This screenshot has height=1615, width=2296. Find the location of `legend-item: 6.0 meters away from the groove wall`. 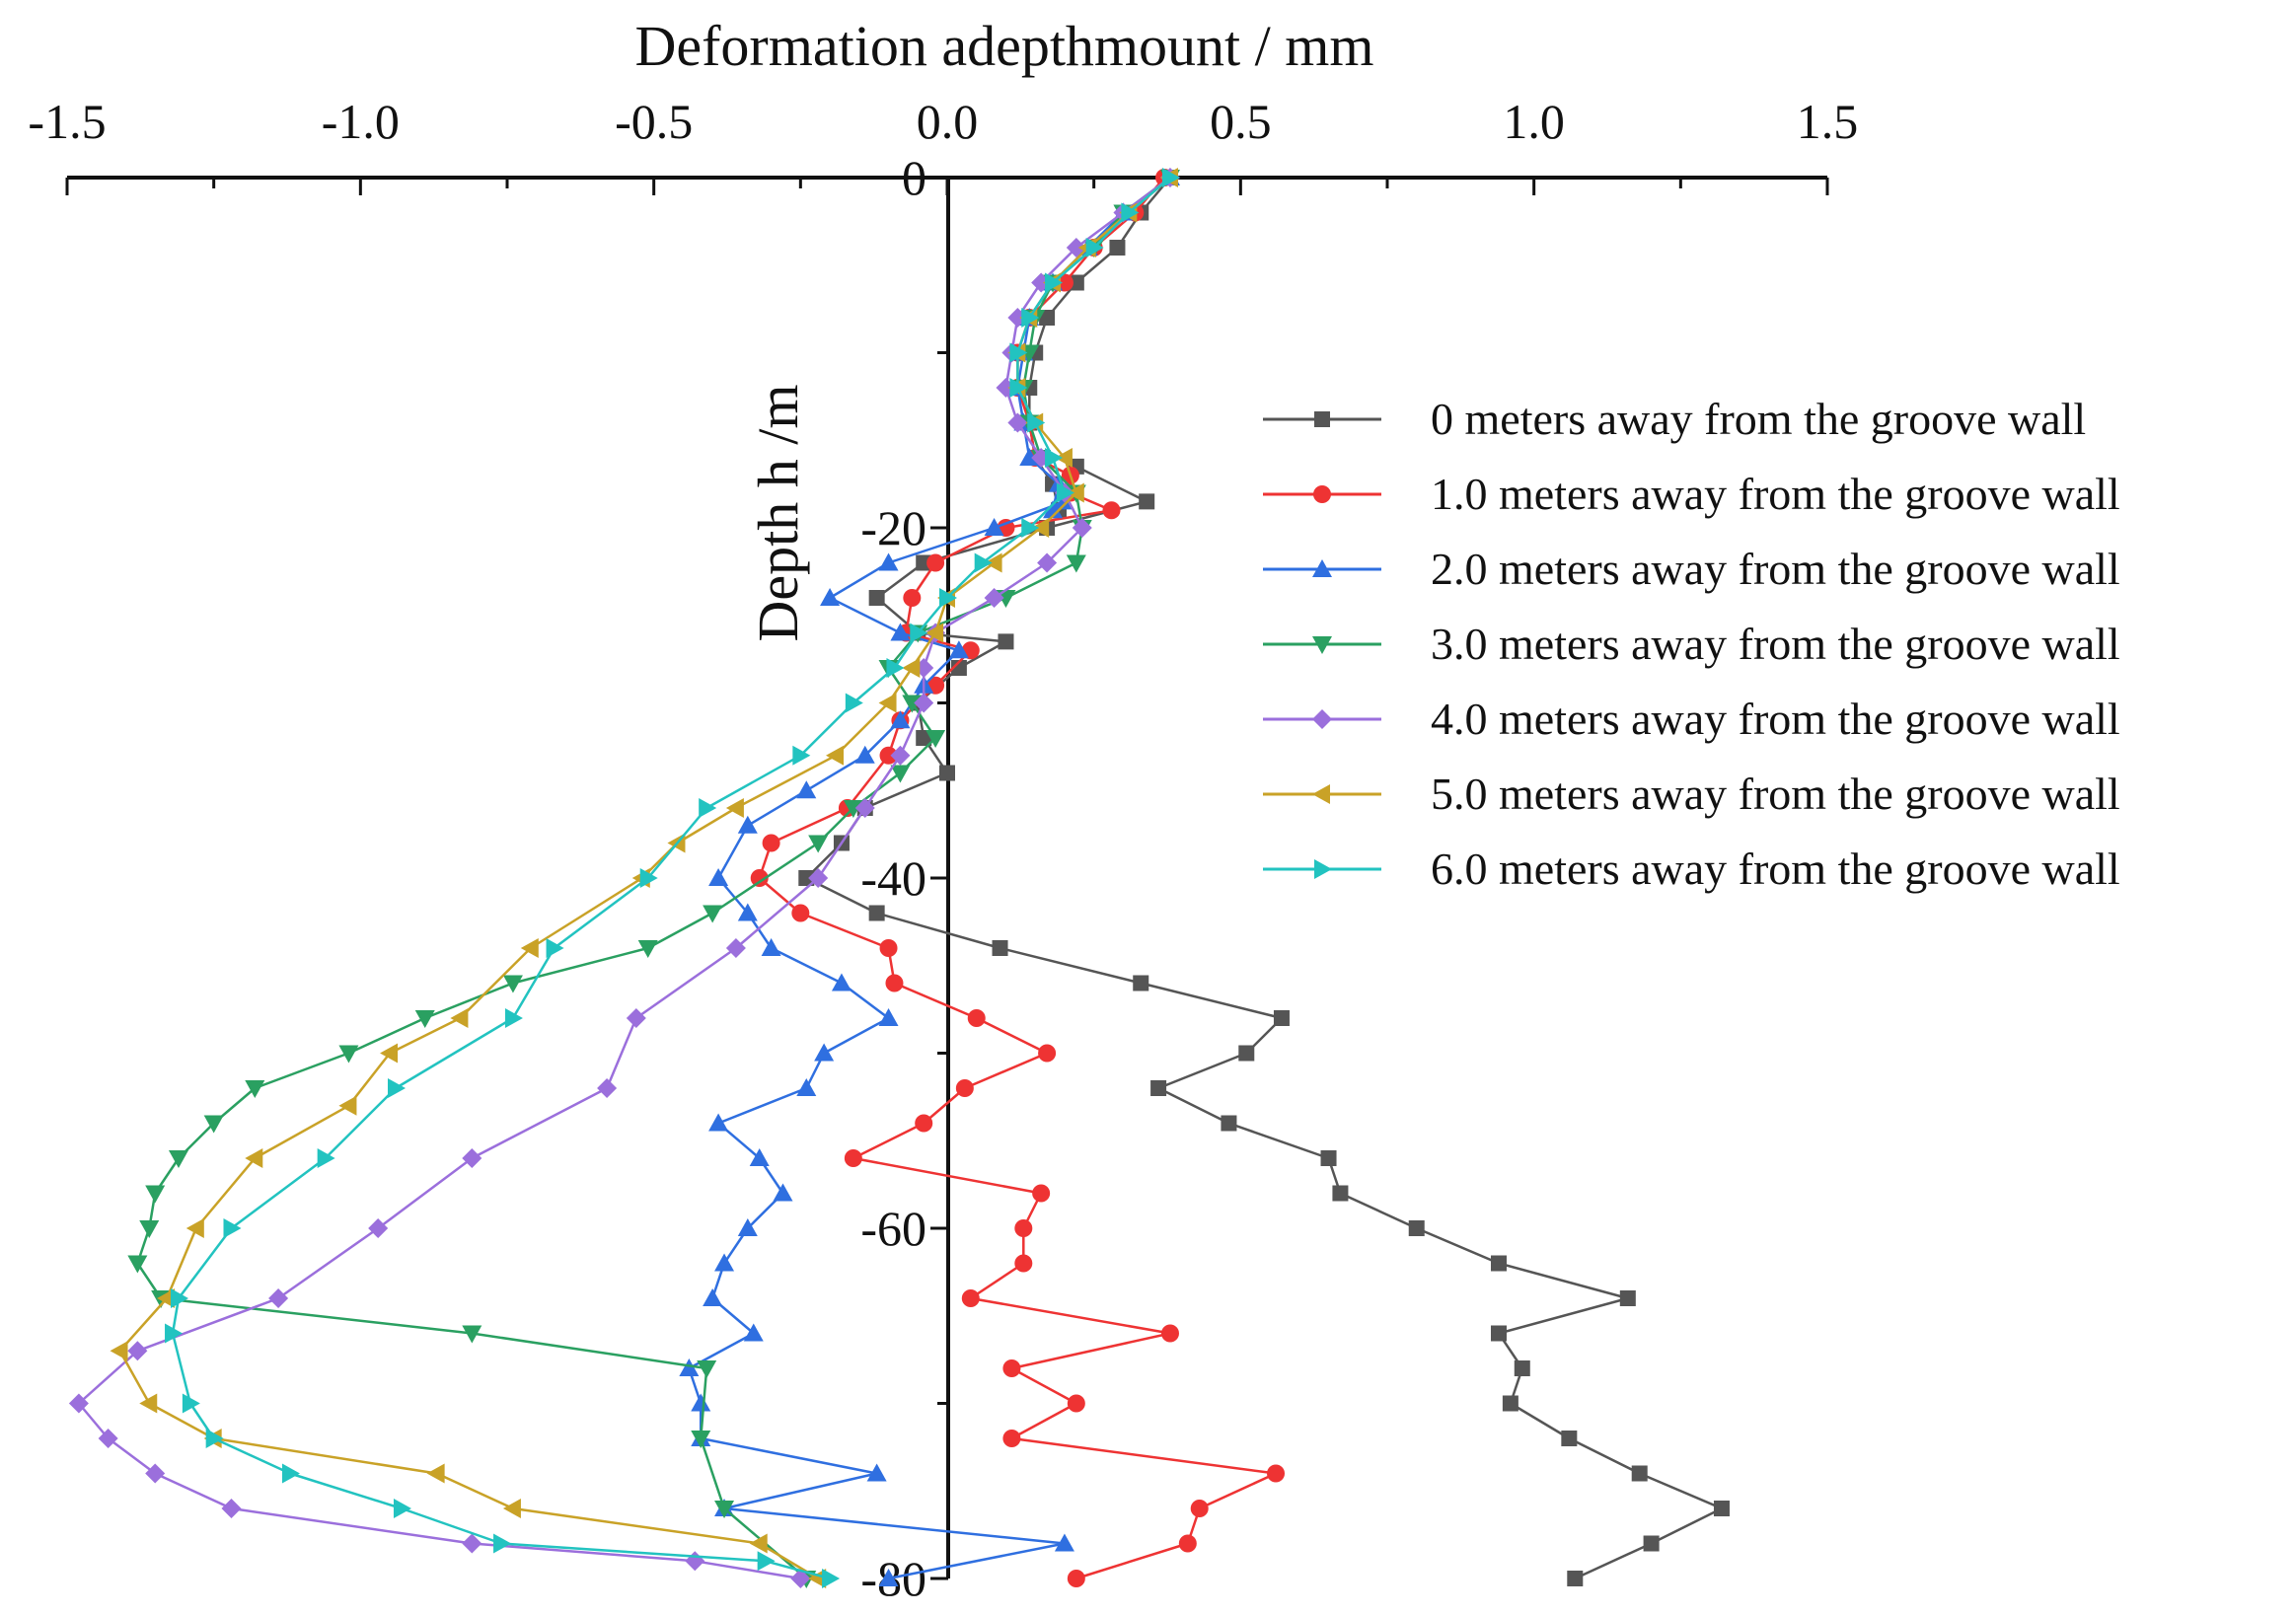

legend-item: 6.0 meters away from the groove wall is located at coordinates (1691, 869).